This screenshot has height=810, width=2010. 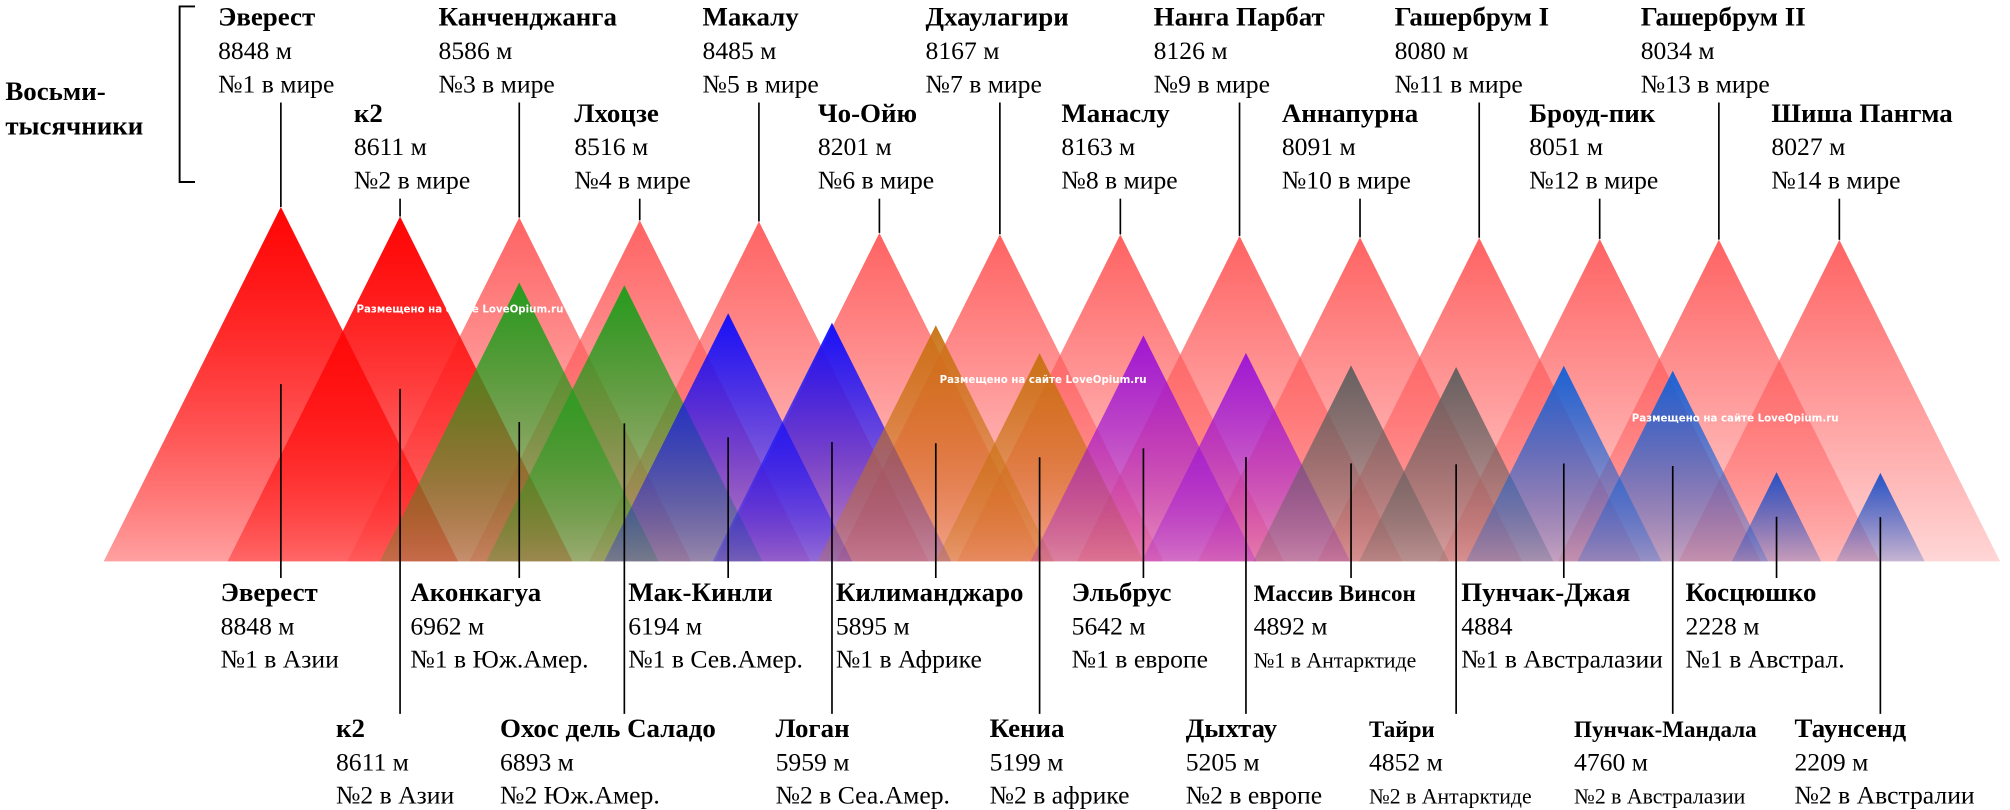 I want to click on rank-label: №1 в Юж.Амер., so click(x=499, y=659).